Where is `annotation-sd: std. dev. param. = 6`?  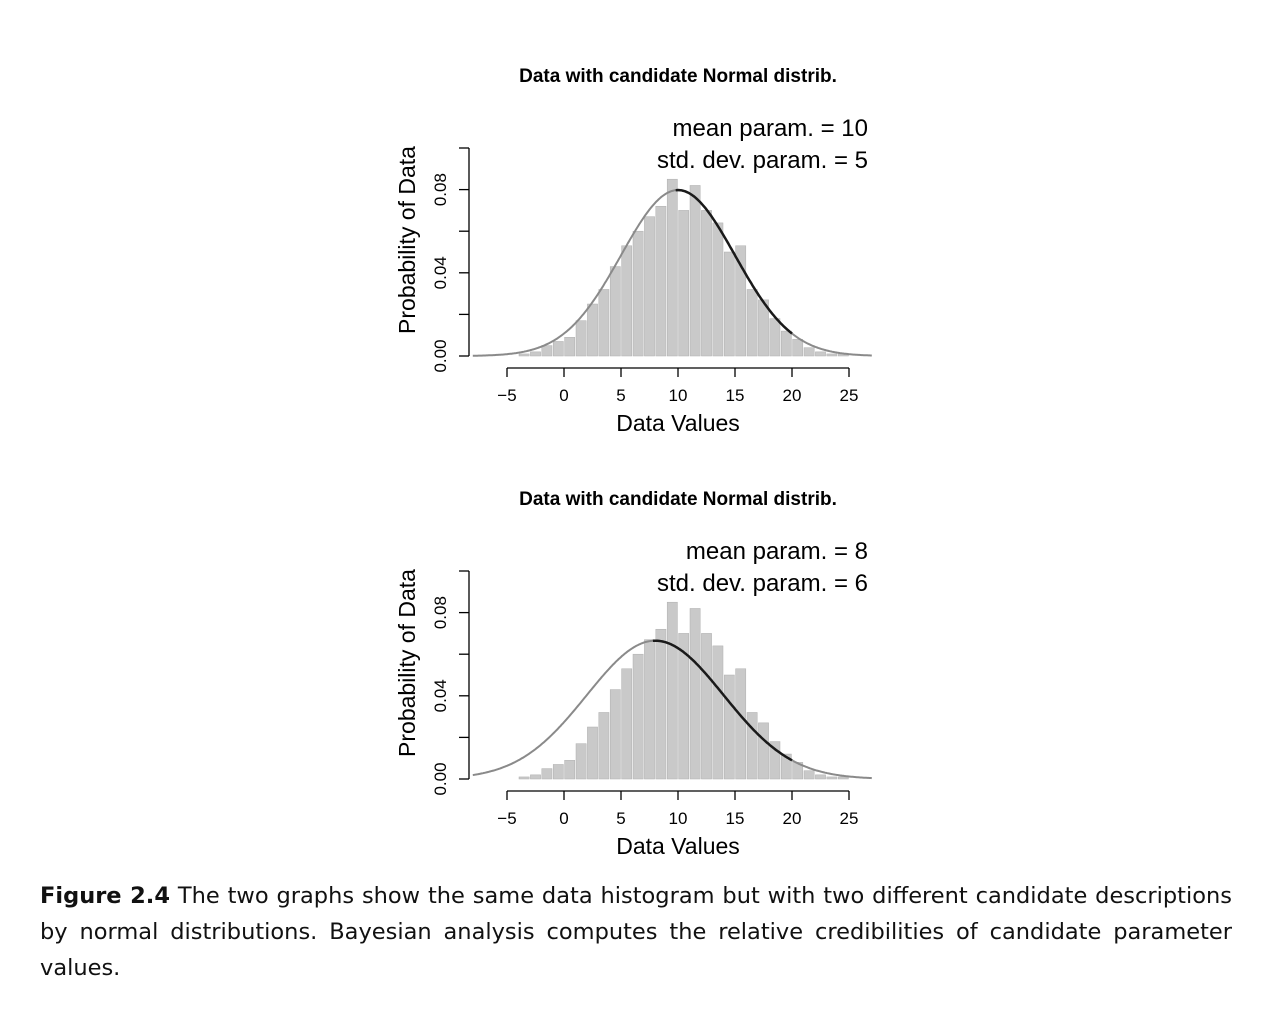 annotation-sd: std. dev. param. = 6 is located at coordinates (762, 583).